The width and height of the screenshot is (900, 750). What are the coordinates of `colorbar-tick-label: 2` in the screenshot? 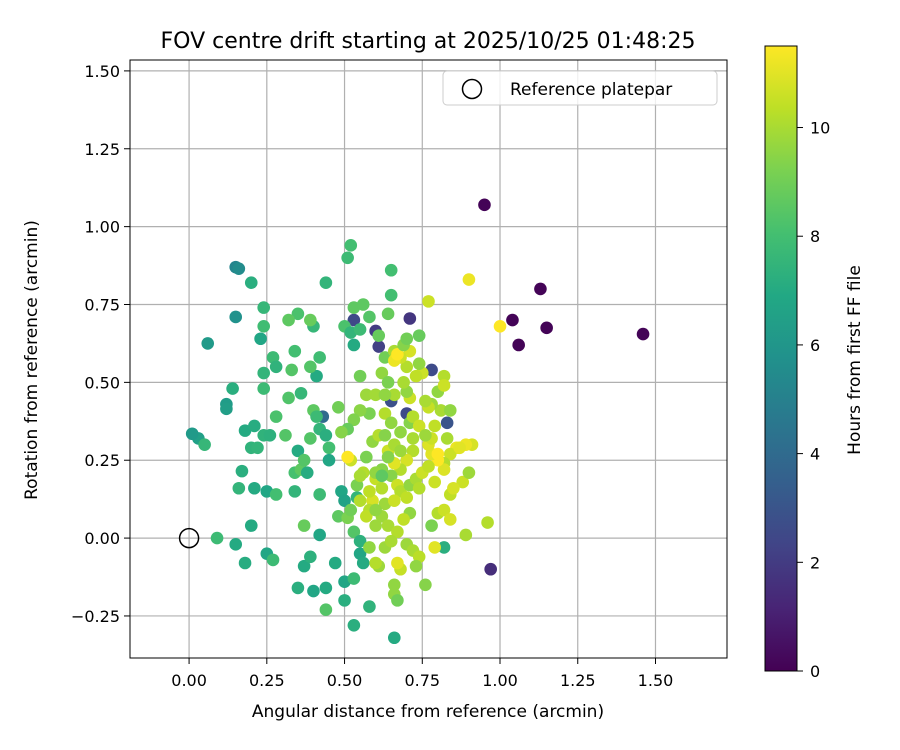 It's located at (815, 562).